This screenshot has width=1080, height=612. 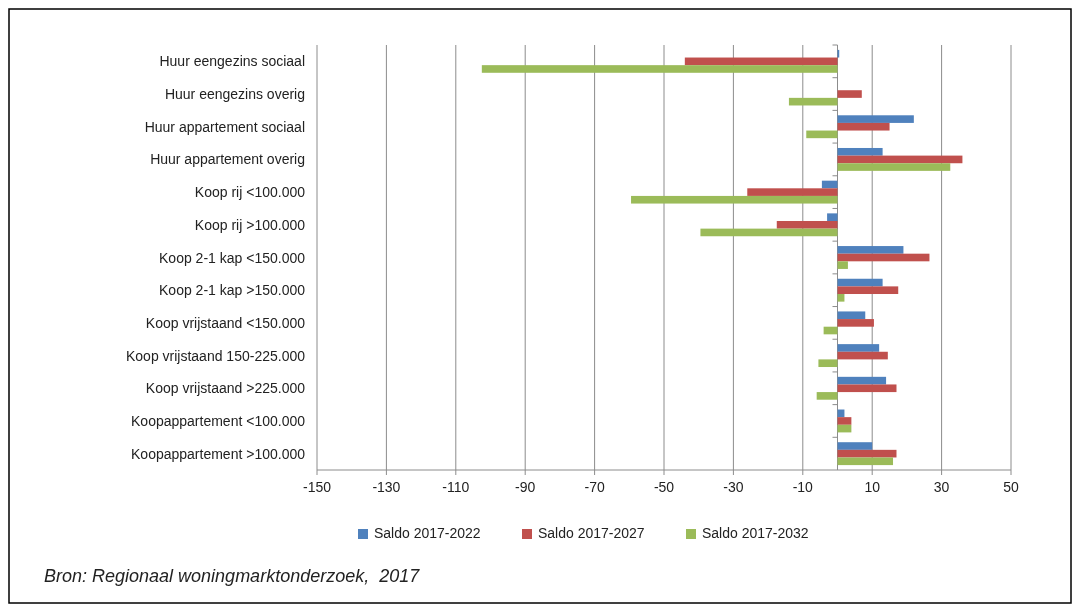 What do you see at coordinates (232, 576) in the screenshot?
I see `text: Bron: Regionaal woningmarktonderzoek, 2017` at bounding box center [232, 576].